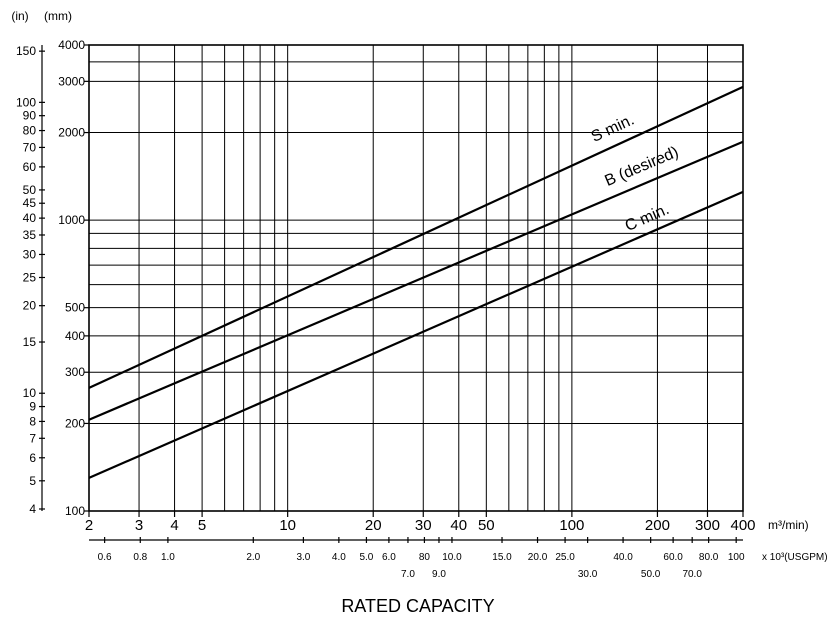  I want to click on x-tick-label: 100, so click(571, 525).